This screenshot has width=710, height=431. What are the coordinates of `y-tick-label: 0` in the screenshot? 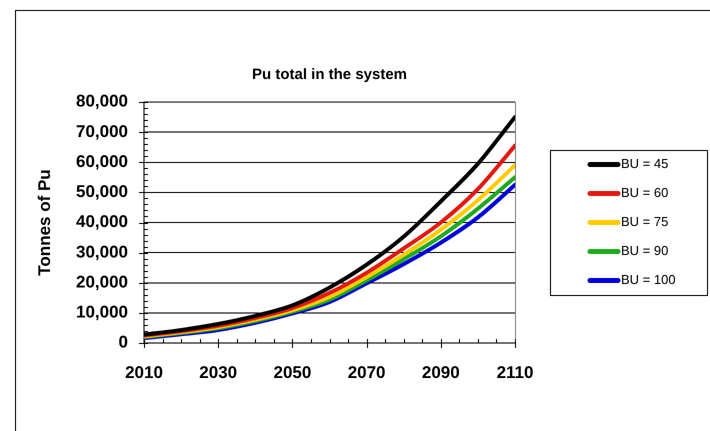 It's located at (123, 342).